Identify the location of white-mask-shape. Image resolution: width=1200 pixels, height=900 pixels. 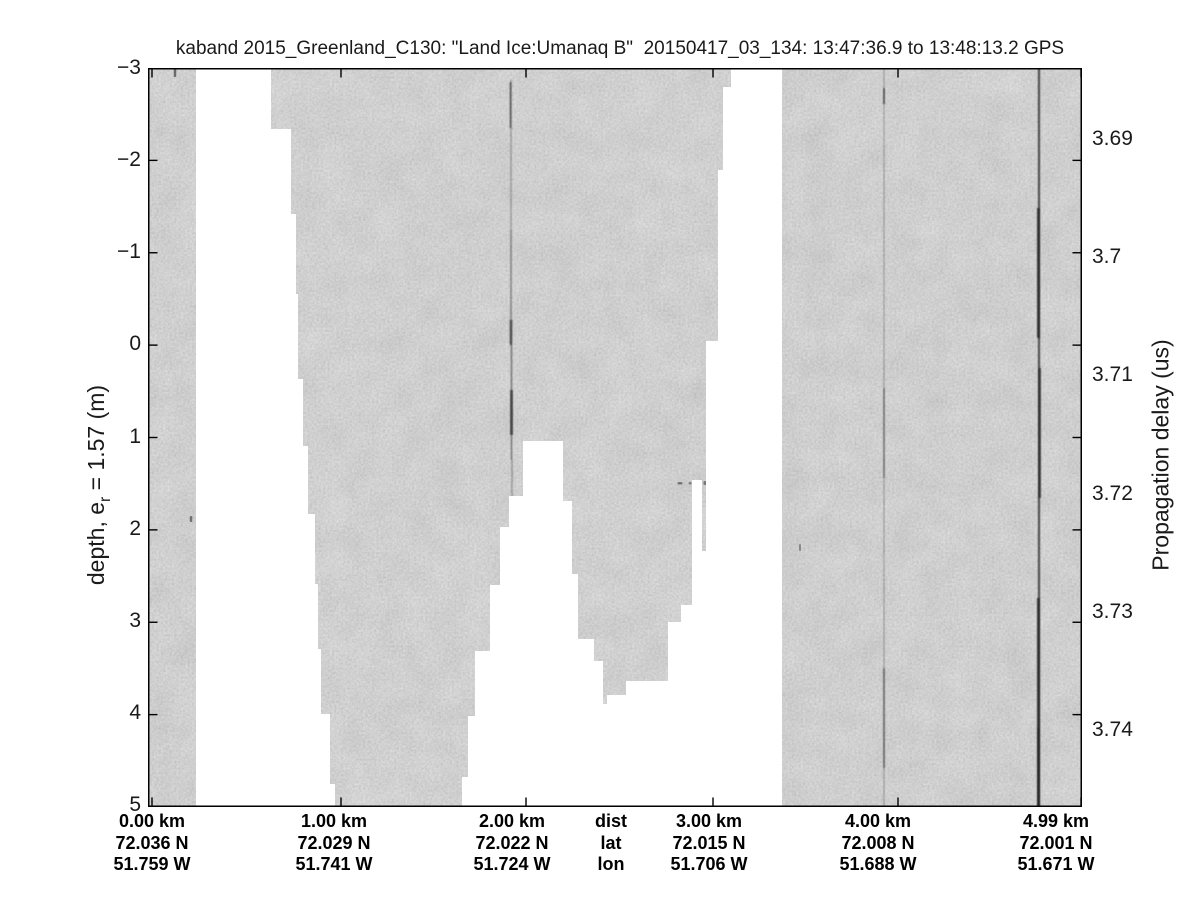
(697, 515).